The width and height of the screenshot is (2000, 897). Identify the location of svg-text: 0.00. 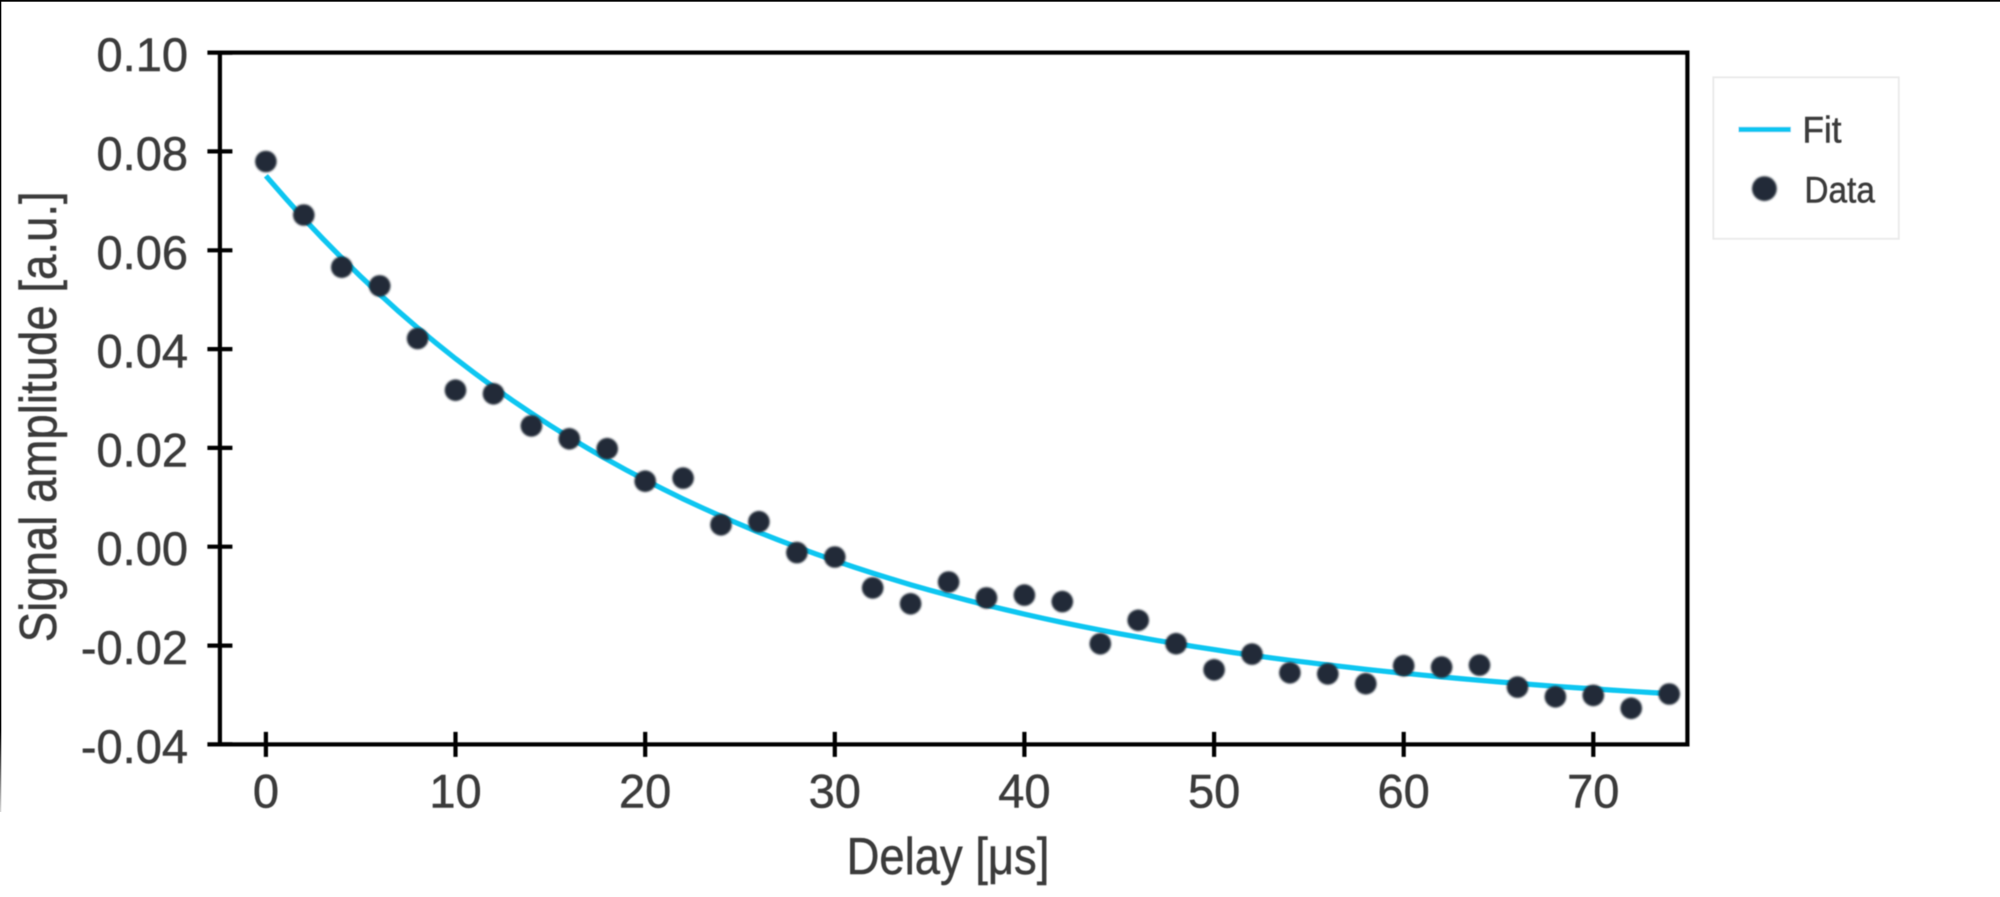
(142, 548).